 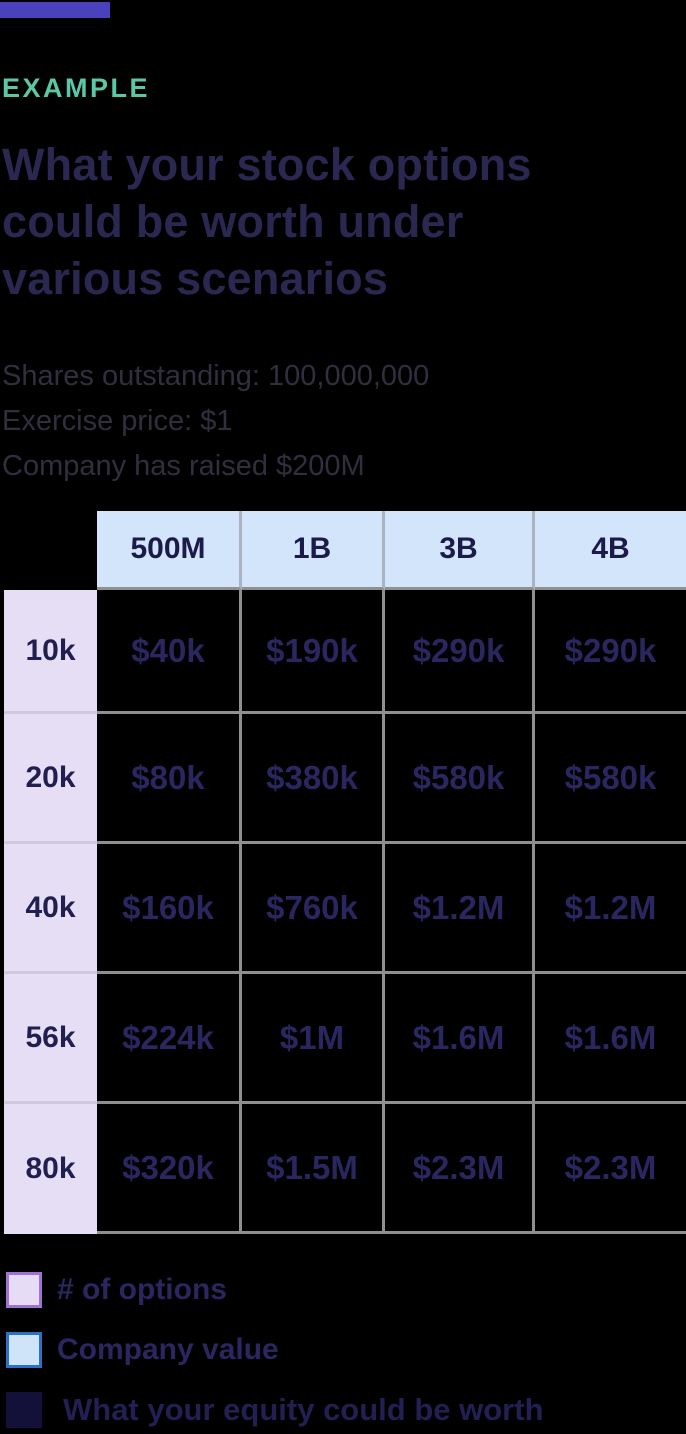 What do you see at coordinates (24, 1350) in the screenshot?
I see `company-value-swatch-icon` at bounding box center [24, 1350].